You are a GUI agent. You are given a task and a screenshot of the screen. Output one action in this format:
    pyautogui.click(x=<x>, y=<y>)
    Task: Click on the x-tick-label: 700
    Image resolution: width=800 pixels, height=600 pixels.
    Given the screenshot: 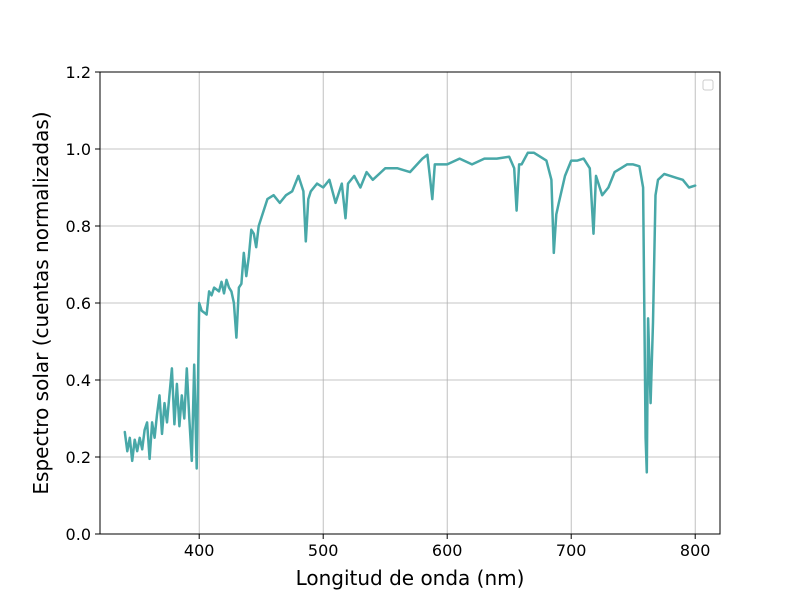 What is the action you would take?
    pyautogui.click(x=571, y=550)
    